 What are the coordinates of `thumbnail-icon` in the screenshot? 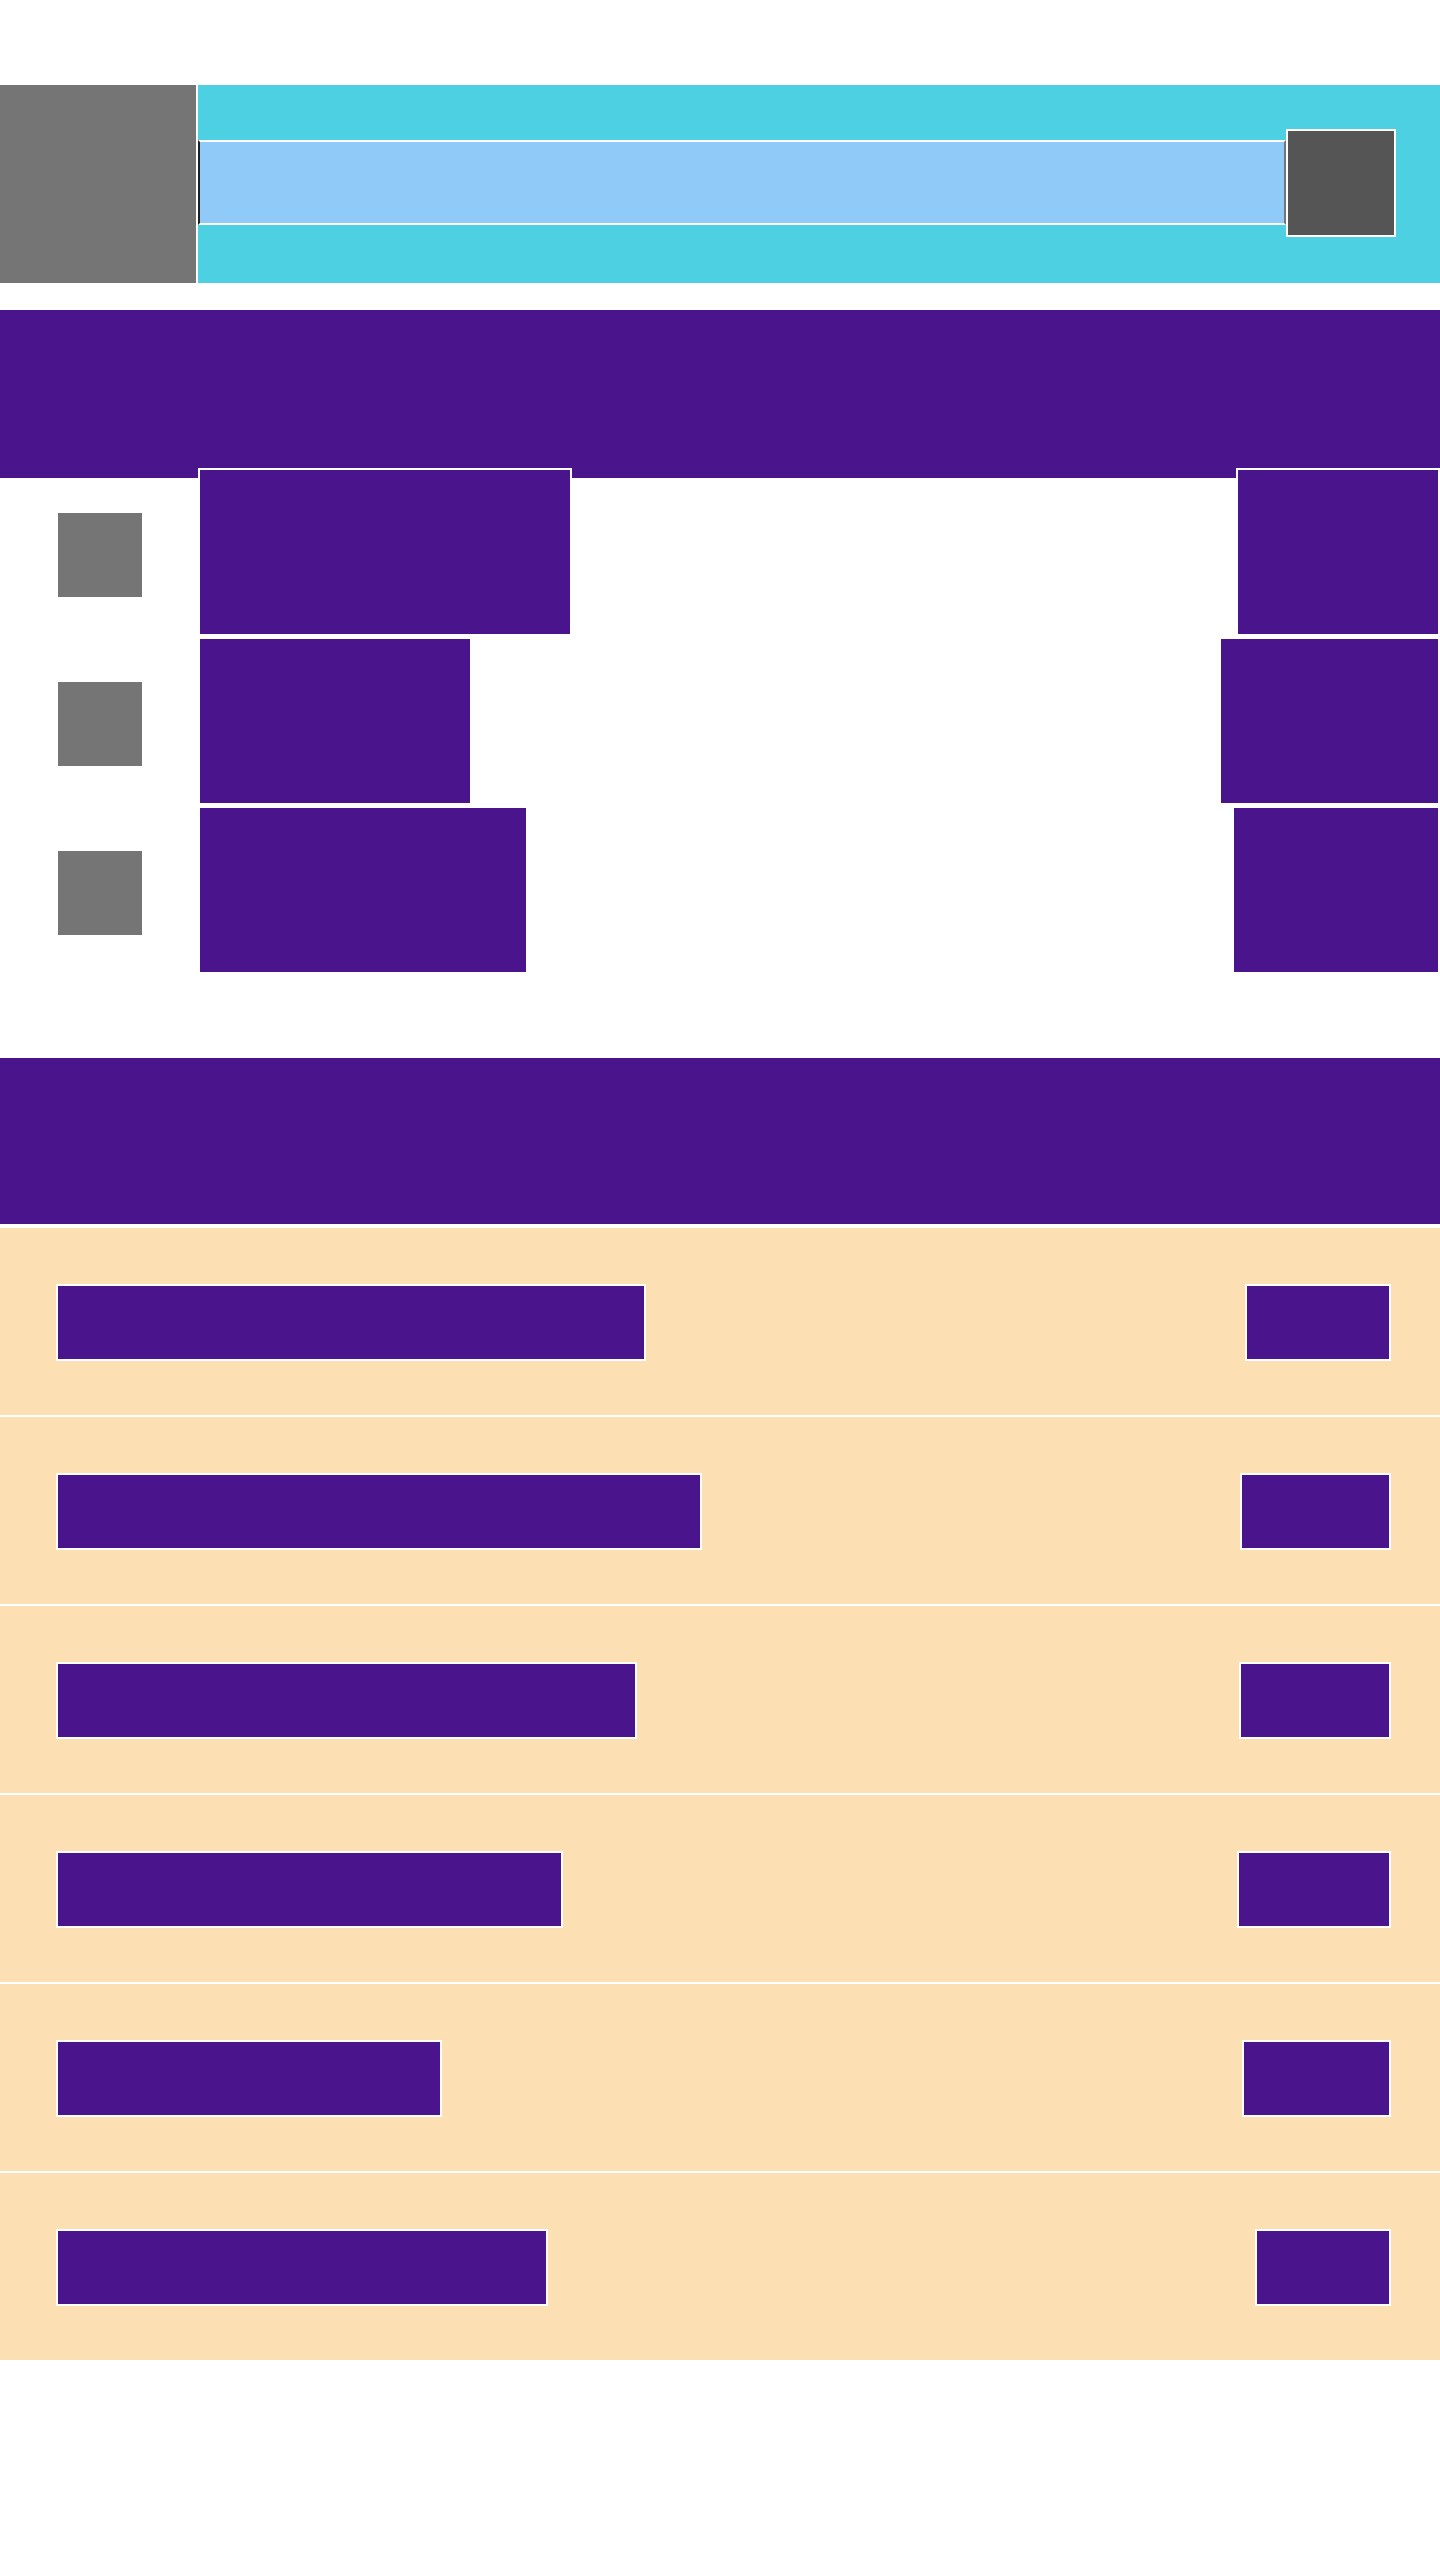 It's located at (99, 184).